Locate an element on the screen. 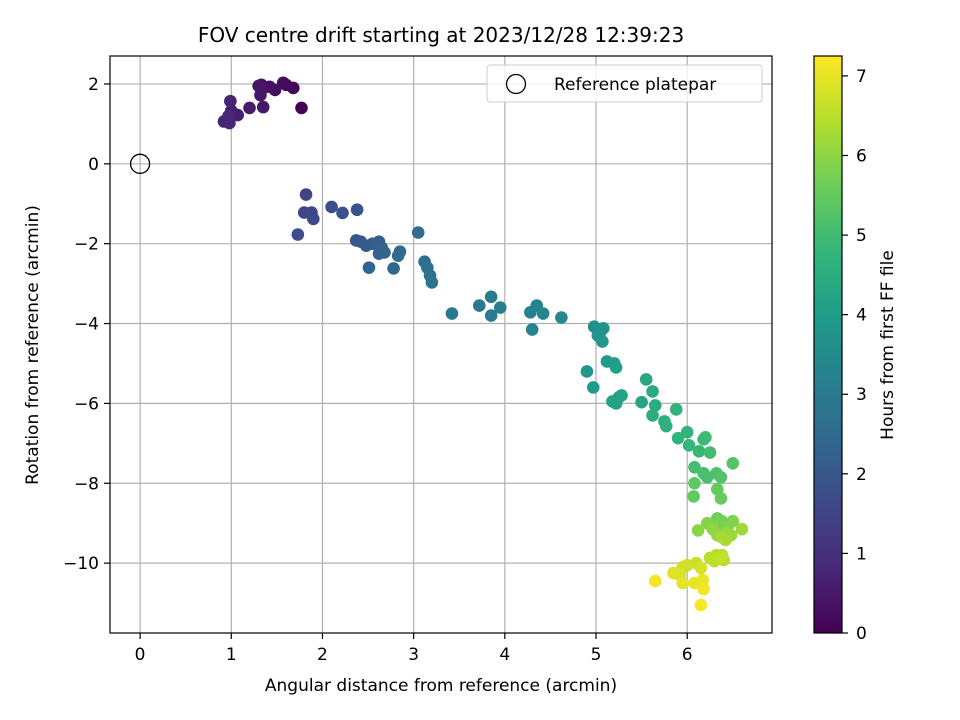 The width and height of the screenshot is (960, 720). colorbar-tick-label: 4 is located at coordinates (861, 316).